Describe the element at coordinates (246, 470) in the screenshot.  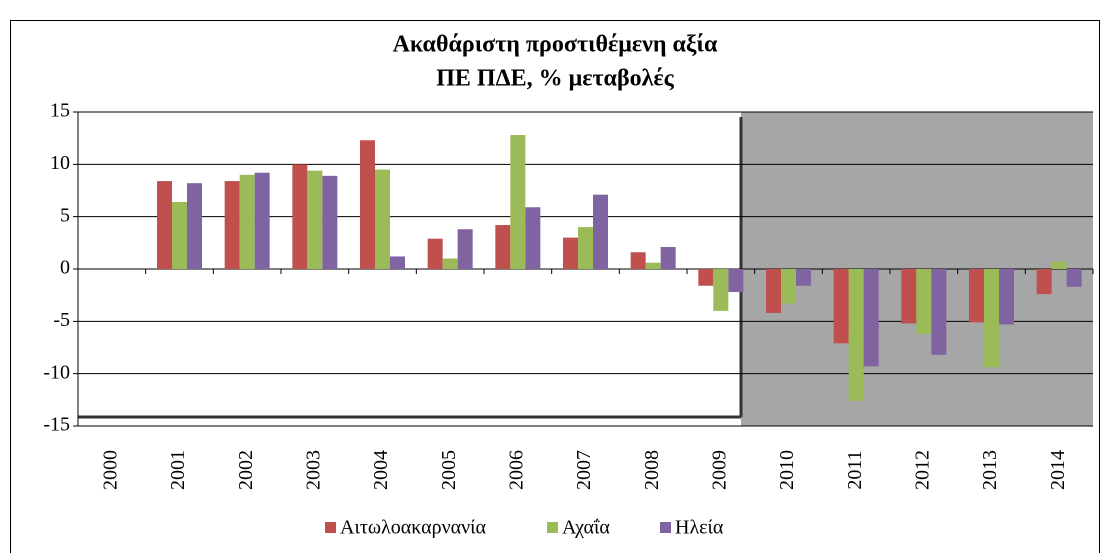
I see `x-tick-label: 2002` at that location.